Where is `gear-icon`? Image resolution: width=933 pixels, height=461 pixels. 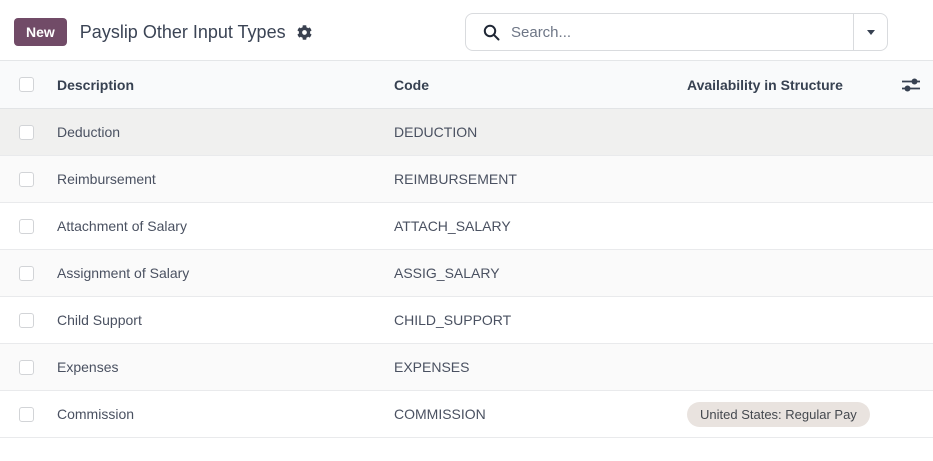 gear-icon is located at coordinates (304, 32).